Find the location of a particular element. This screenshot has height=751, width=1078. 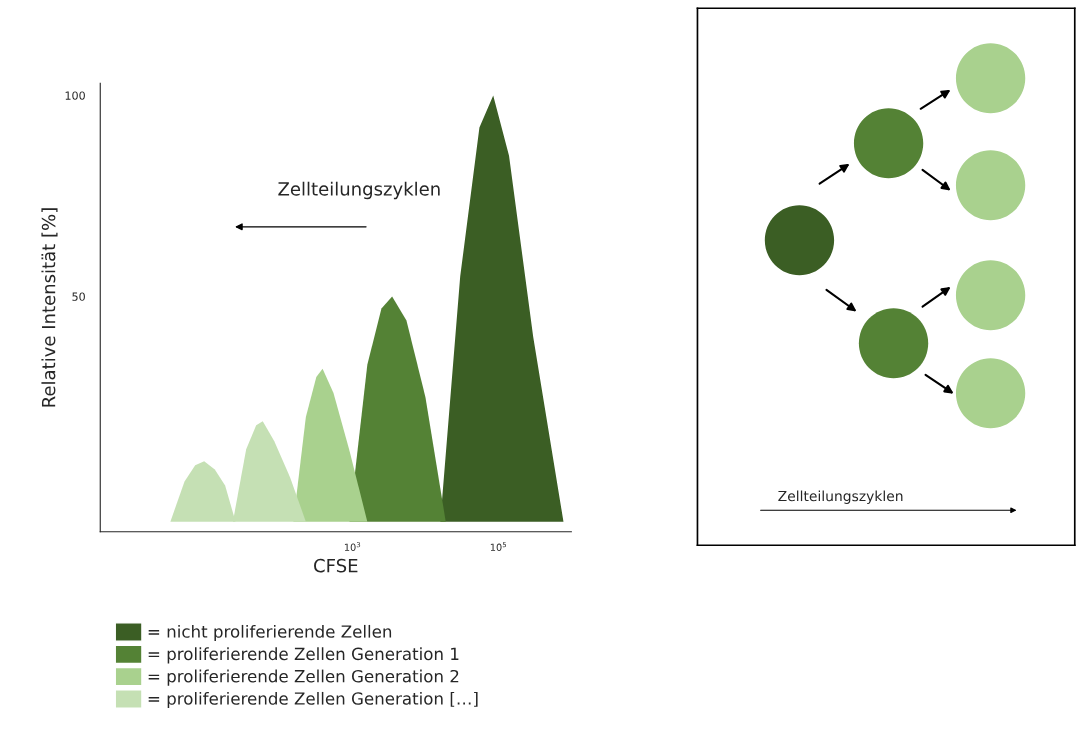

annotation: Zellteilungszyklen is located at coordinates (359, 190).